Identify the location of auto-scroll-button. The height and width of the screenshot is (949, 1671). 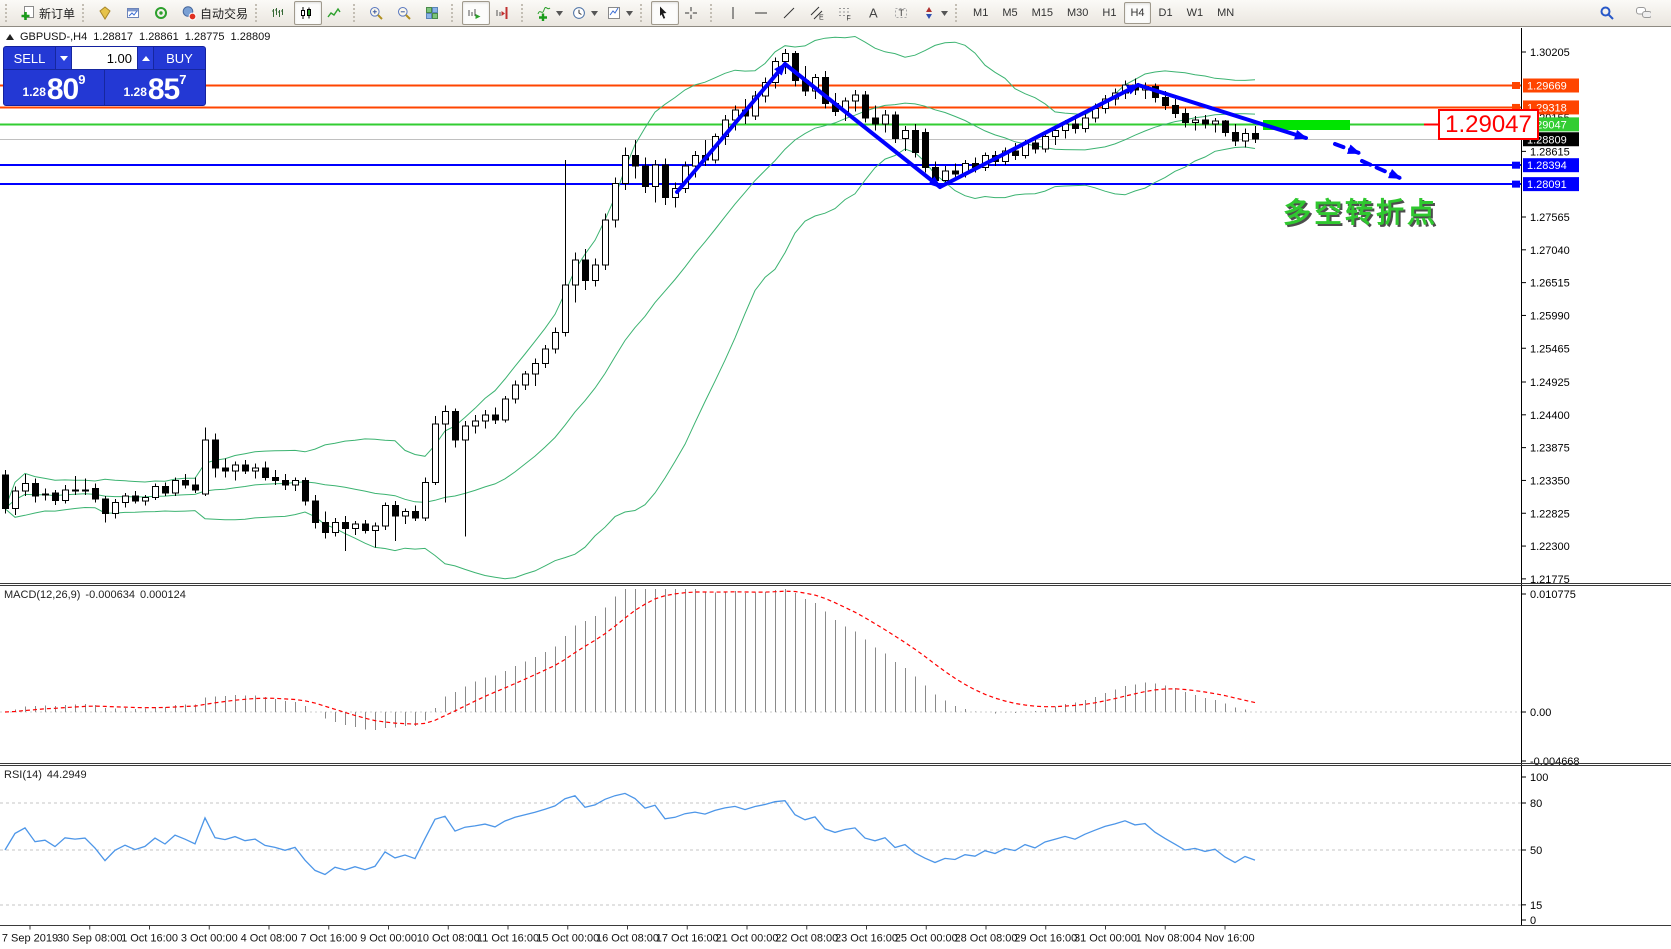
(476, 13).